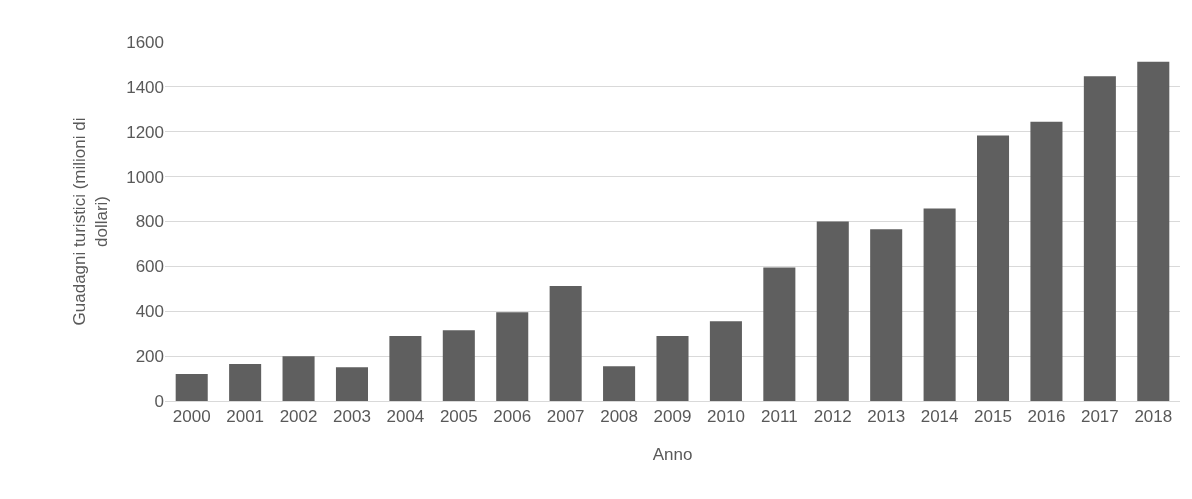 Image resolution: width=1192 pixels, height=499 pixels. I want to click on y-tick-label: 1200, so click(145, 132).